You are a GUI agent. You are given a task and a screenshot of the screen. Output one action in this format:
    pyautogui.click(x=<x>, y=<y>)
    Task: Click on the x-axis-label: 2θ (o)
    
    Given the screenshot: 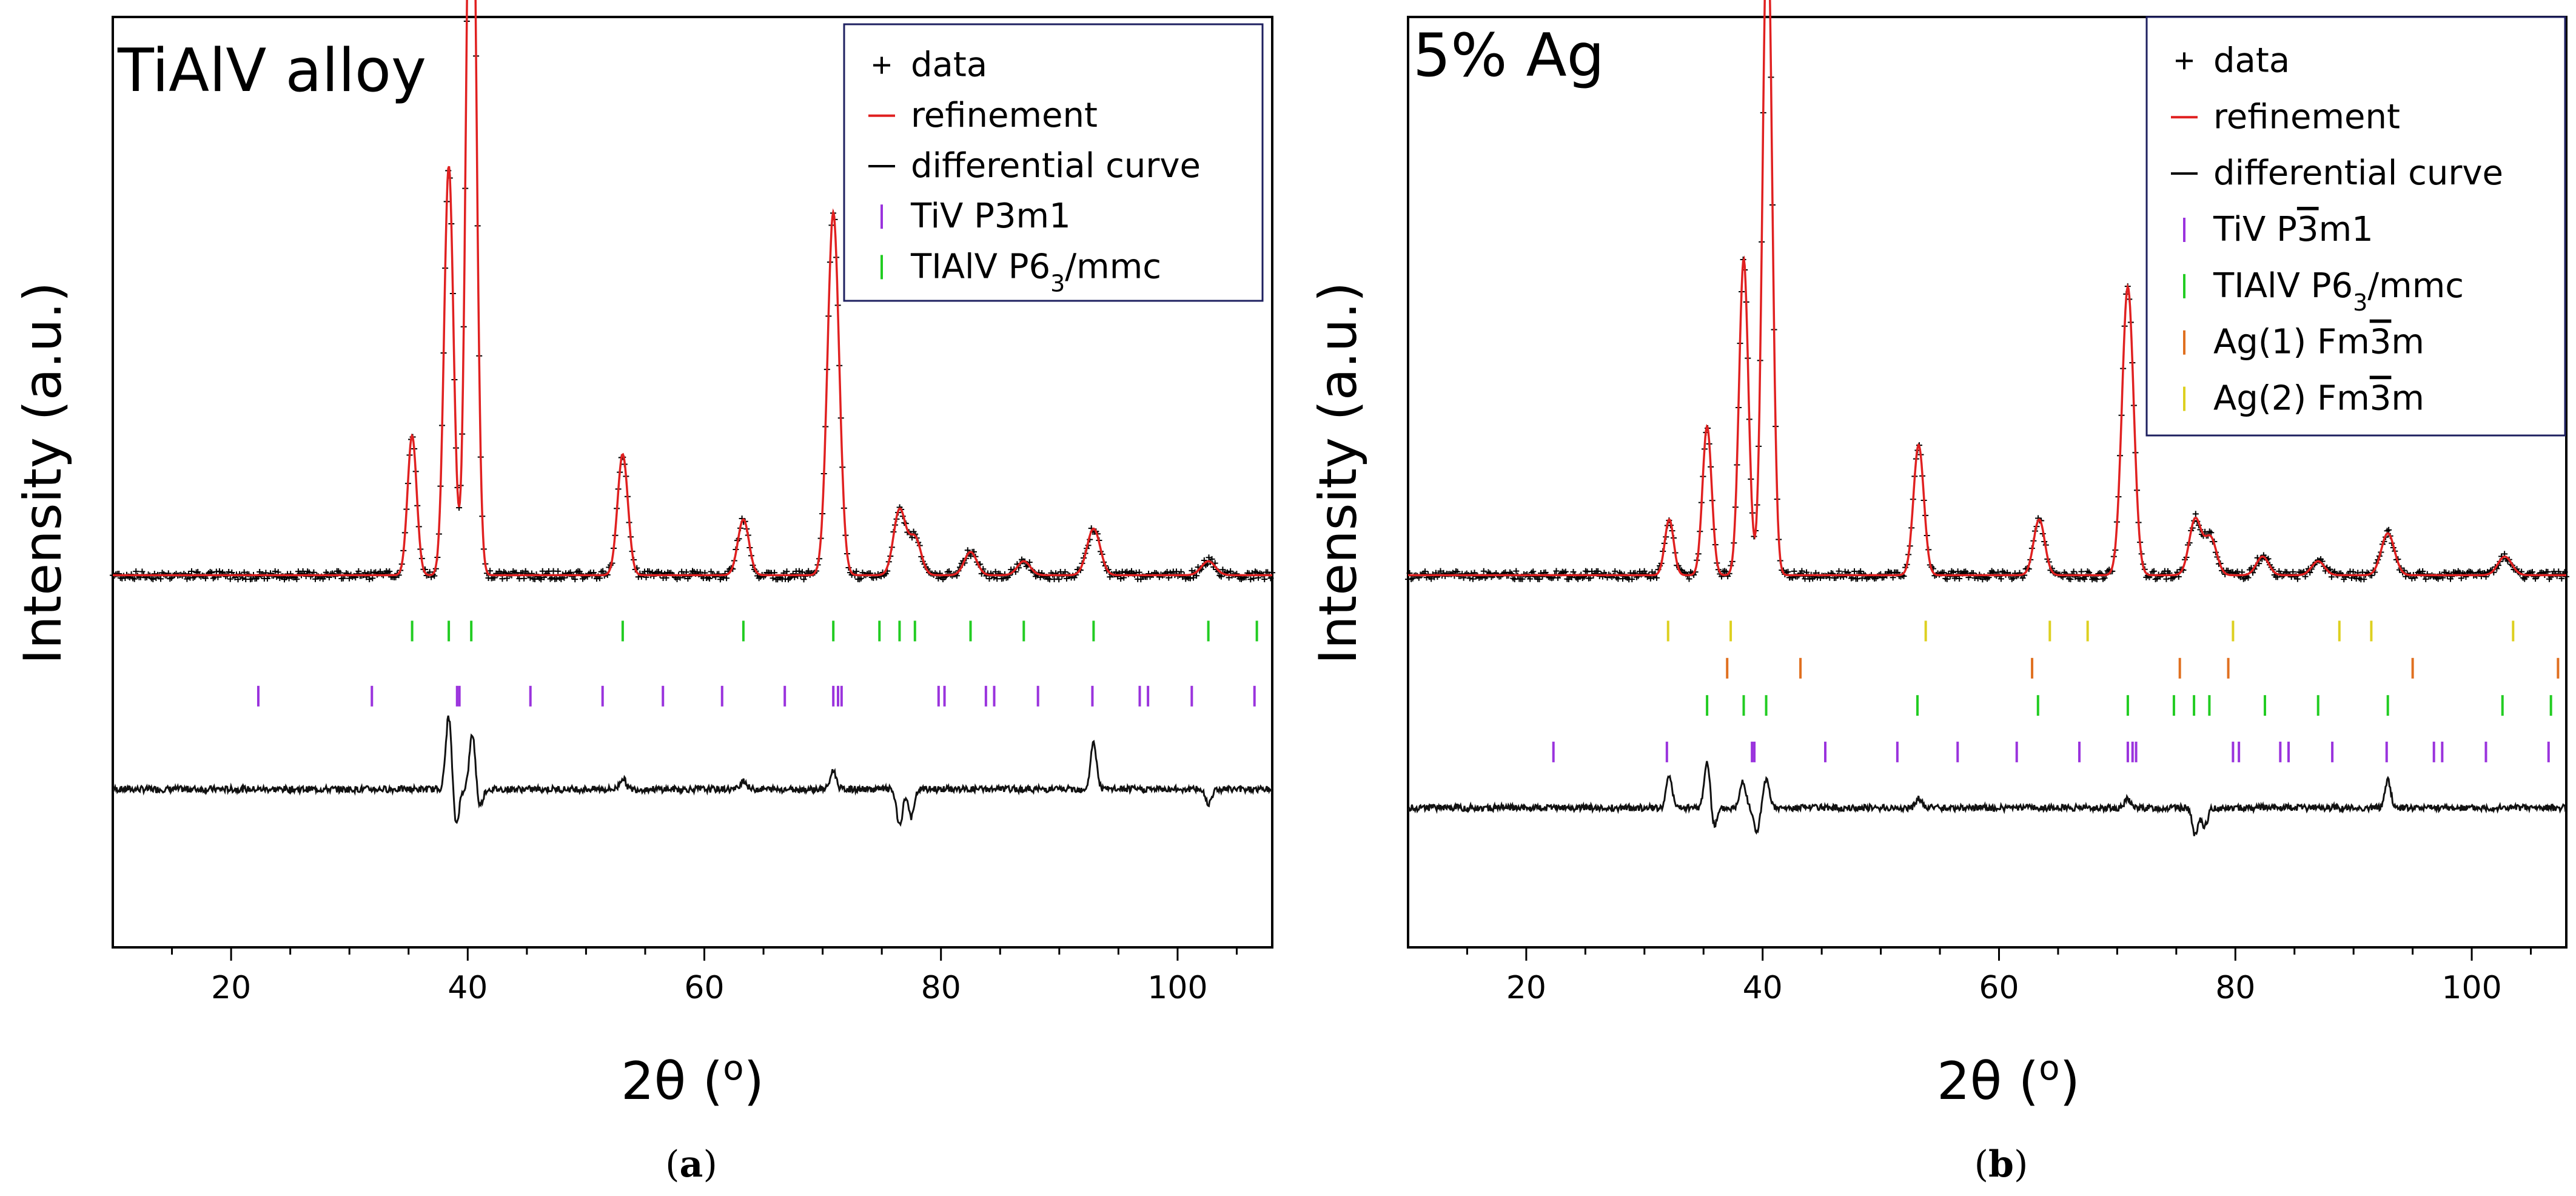 What is the action you would take?
    pyautogui.click(x=692, y=1080)
    